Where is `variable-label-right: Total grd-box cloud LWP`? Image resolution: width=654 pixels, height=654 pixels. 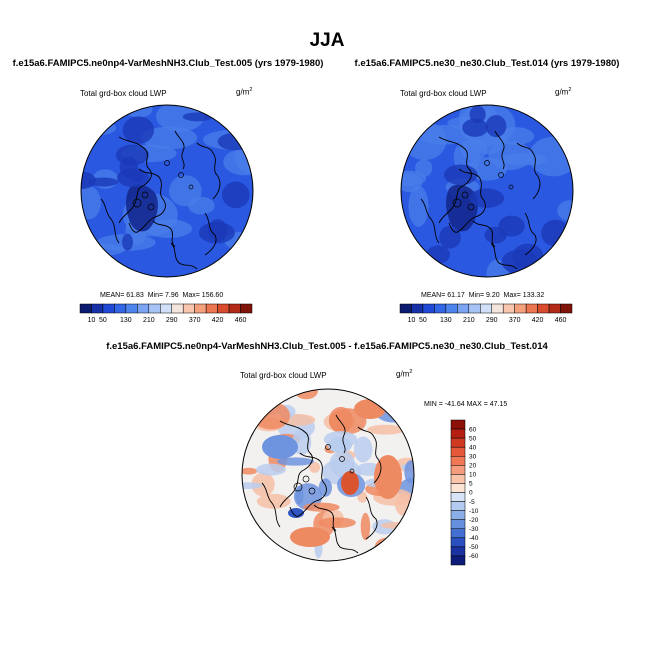 variable-label-right: Total grd-box cloud LWP is located at coordinates (443, 93).